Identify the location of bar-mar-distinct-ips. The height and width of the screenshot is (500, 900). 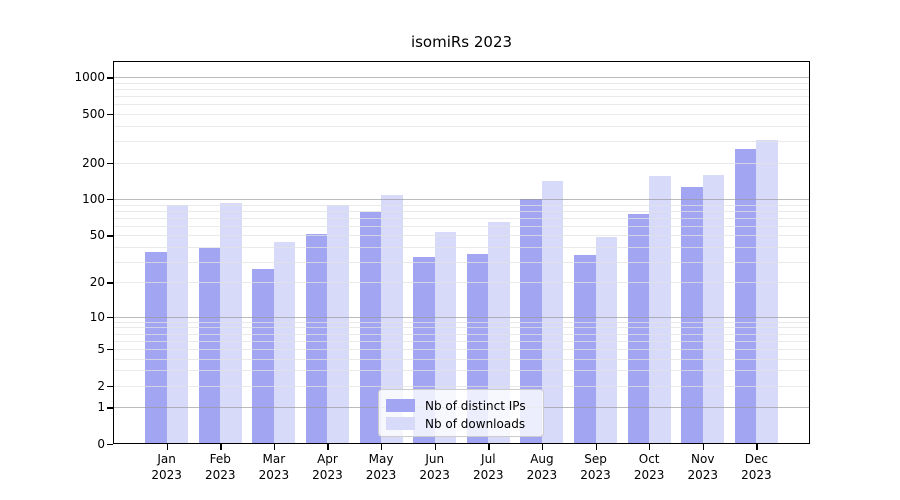
(263, 356).